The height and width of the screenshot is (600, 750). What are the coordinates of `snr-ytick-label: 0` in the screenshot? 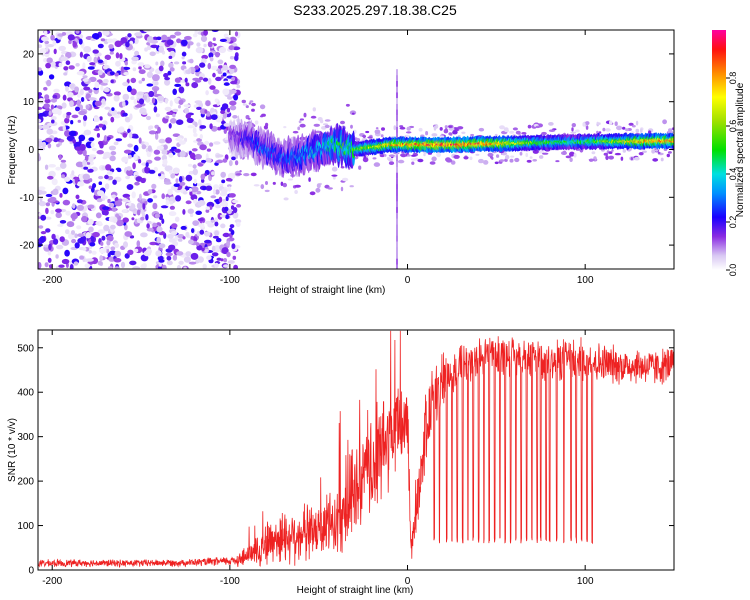 It's located at (31, 571).